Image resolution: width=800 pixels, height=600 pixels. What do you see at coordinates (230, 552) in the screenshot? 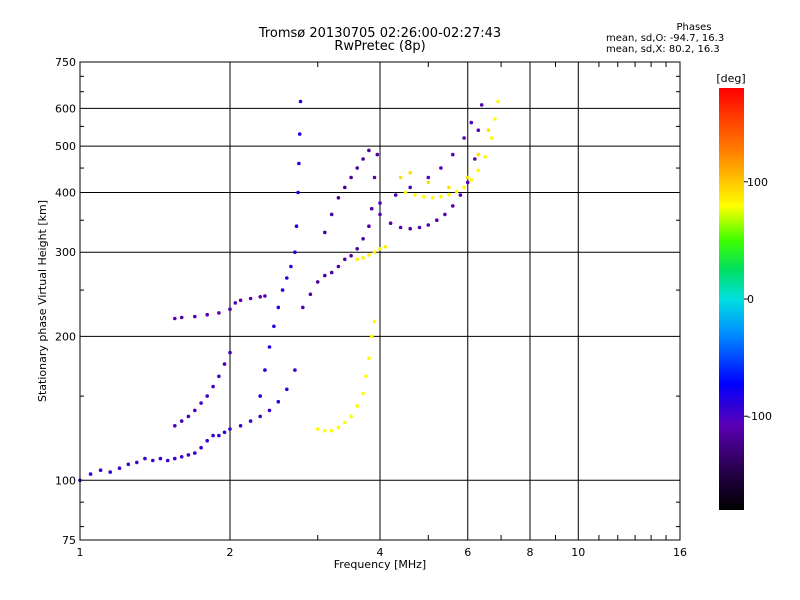
I see `x-tick-label: 2` at bounding box center [230, 552].